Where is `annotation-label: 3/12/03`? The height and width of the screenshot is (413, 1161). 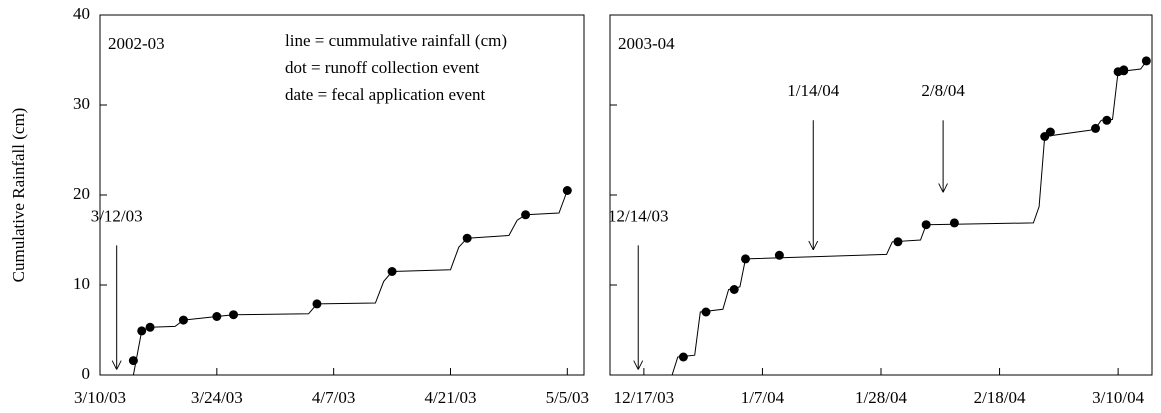
annotation-label: 3/12/03 is located at coordinates (117, 215).